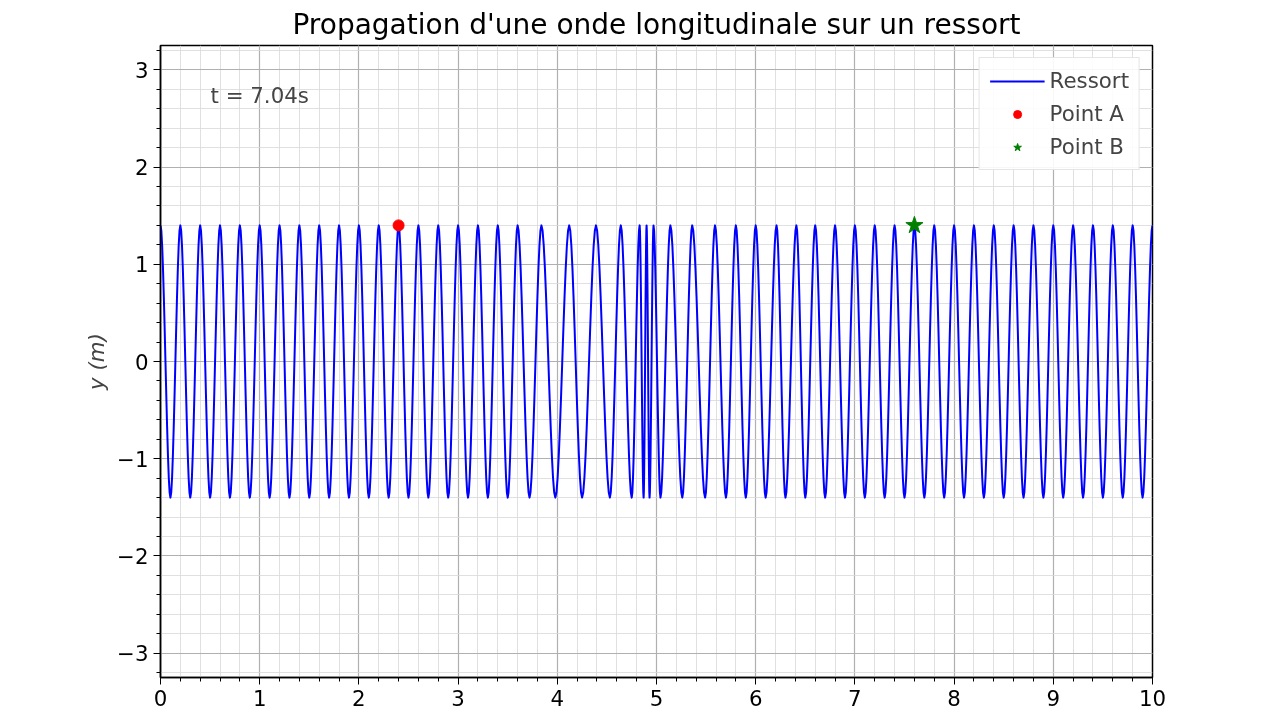 This screenshot has height=720, width=1280. Describe the element at coordinates (160, 698) in the screenshot. I see `x-tick-label: 0` at that location.